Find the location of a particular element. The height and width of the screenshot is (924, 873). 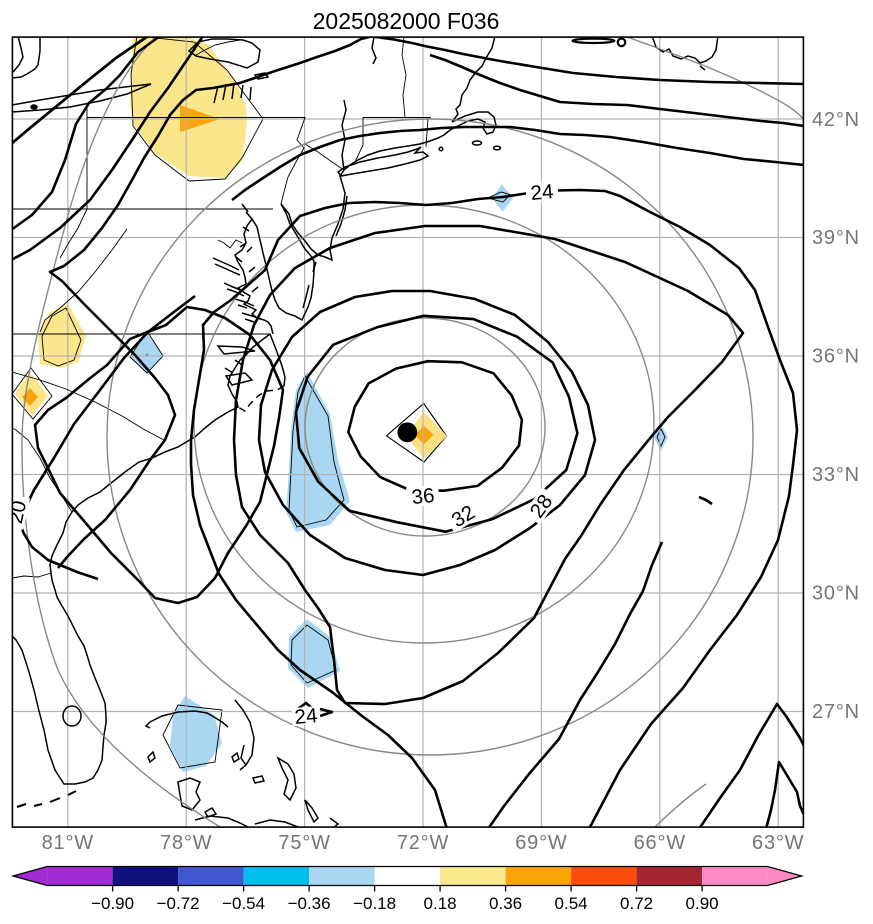

svg-text: −0.54 is located at coordinates (243, 903).